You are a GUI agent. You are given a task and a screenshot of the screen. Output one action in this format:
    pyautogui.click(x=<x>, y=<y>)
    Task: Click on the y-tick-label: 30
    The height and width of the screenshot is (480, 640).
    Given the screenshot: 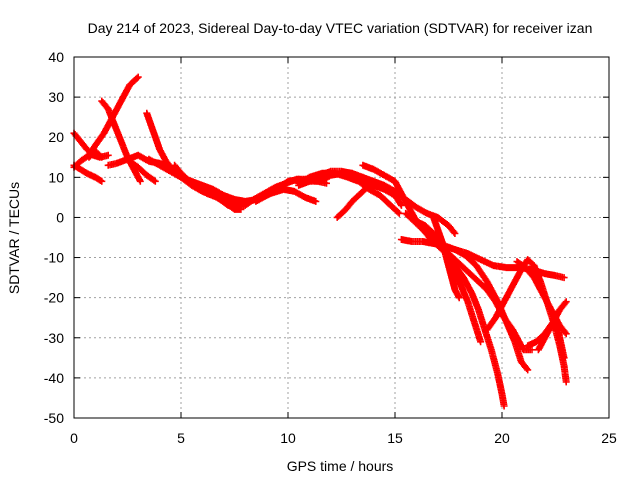 What is the action you would take?
    pyautogui.click(x=56, y=97)
    